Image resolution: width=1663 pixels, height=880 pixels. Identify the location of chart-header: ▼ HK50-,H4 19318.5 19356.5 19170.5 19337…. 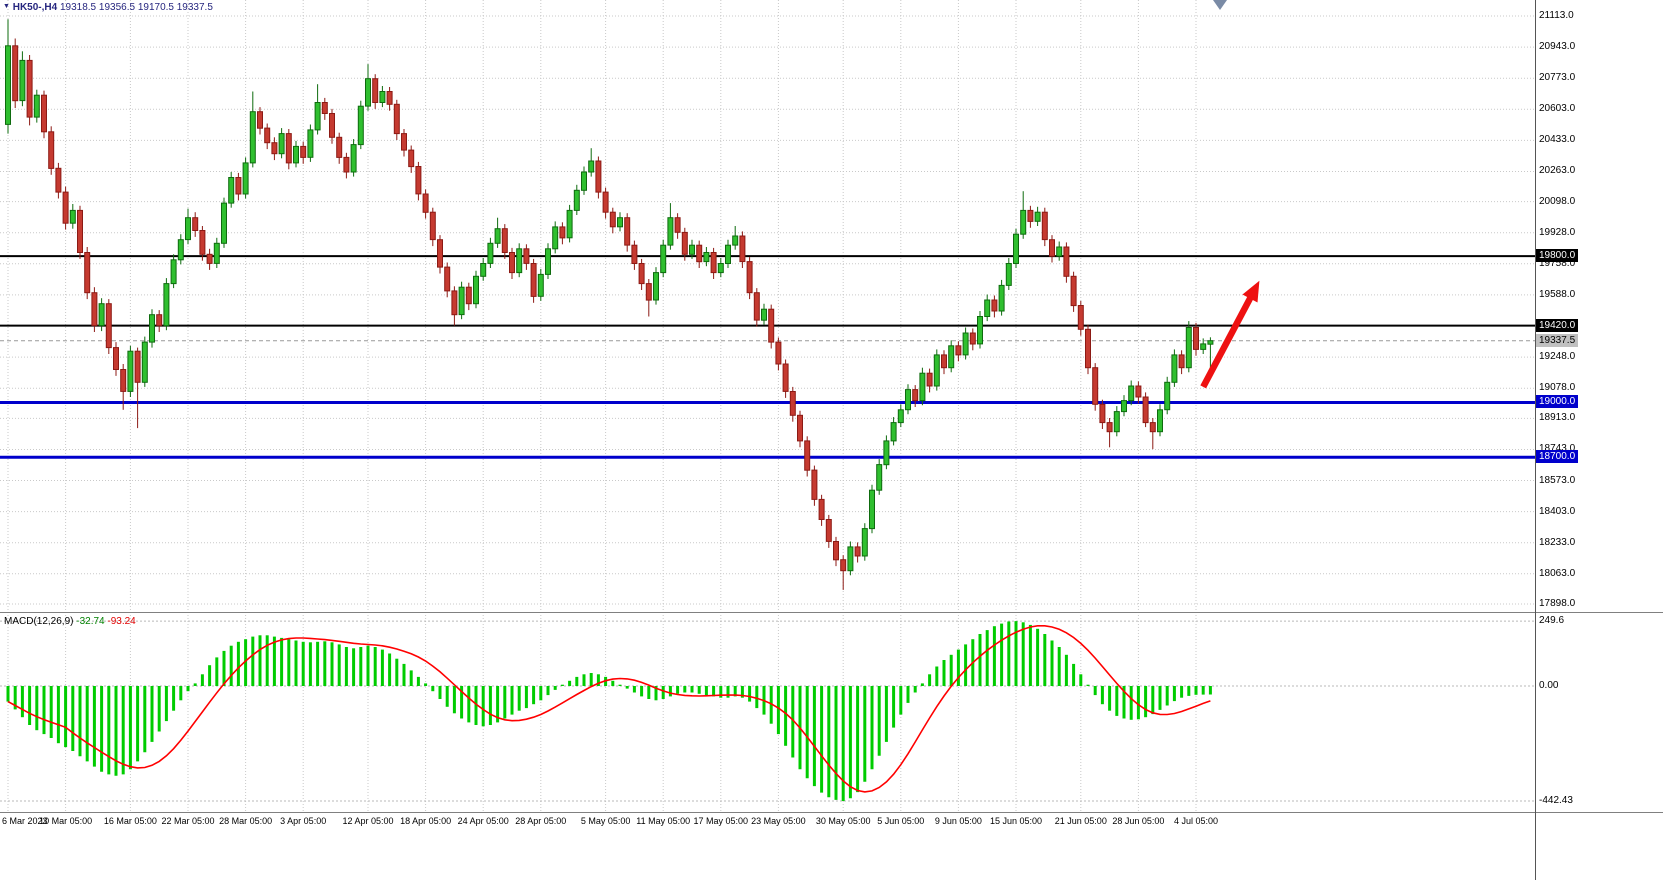
(108, 7).